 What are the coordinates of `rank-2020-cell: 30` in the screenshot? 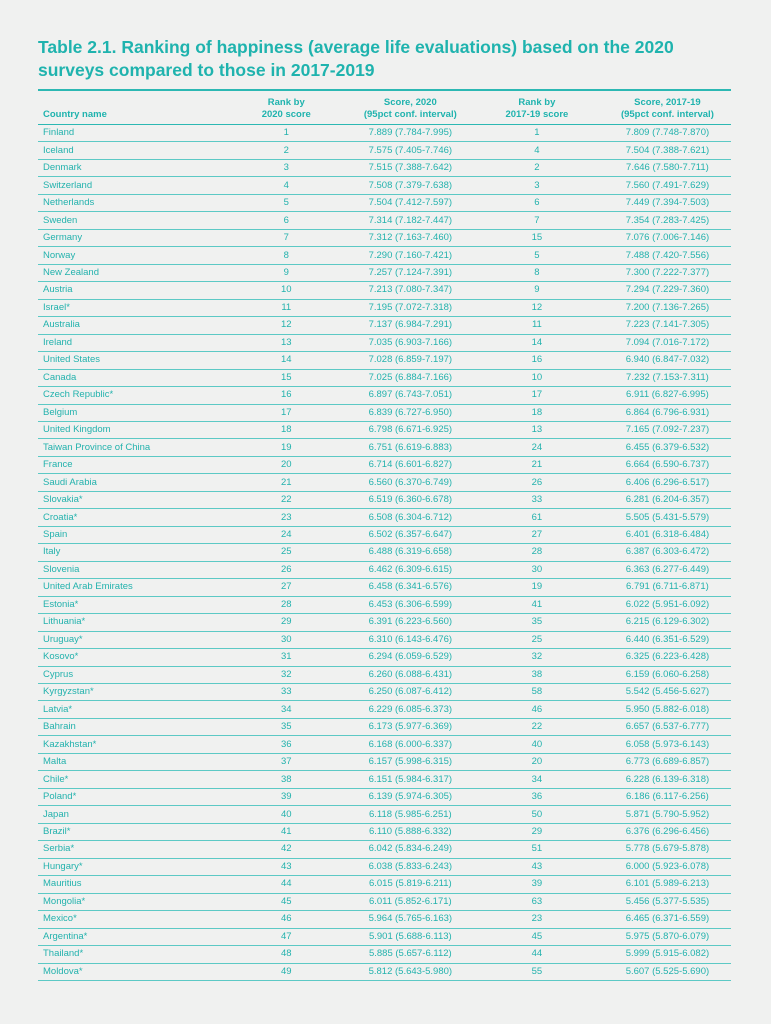 It's located at (286, 640).